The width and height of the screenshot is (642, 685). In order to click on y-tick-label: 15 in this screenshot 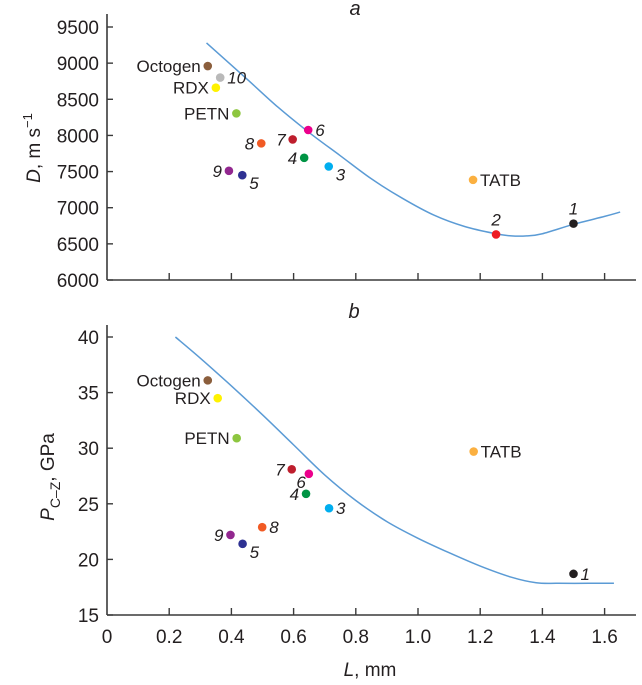, I will do `click(88, 616)`.